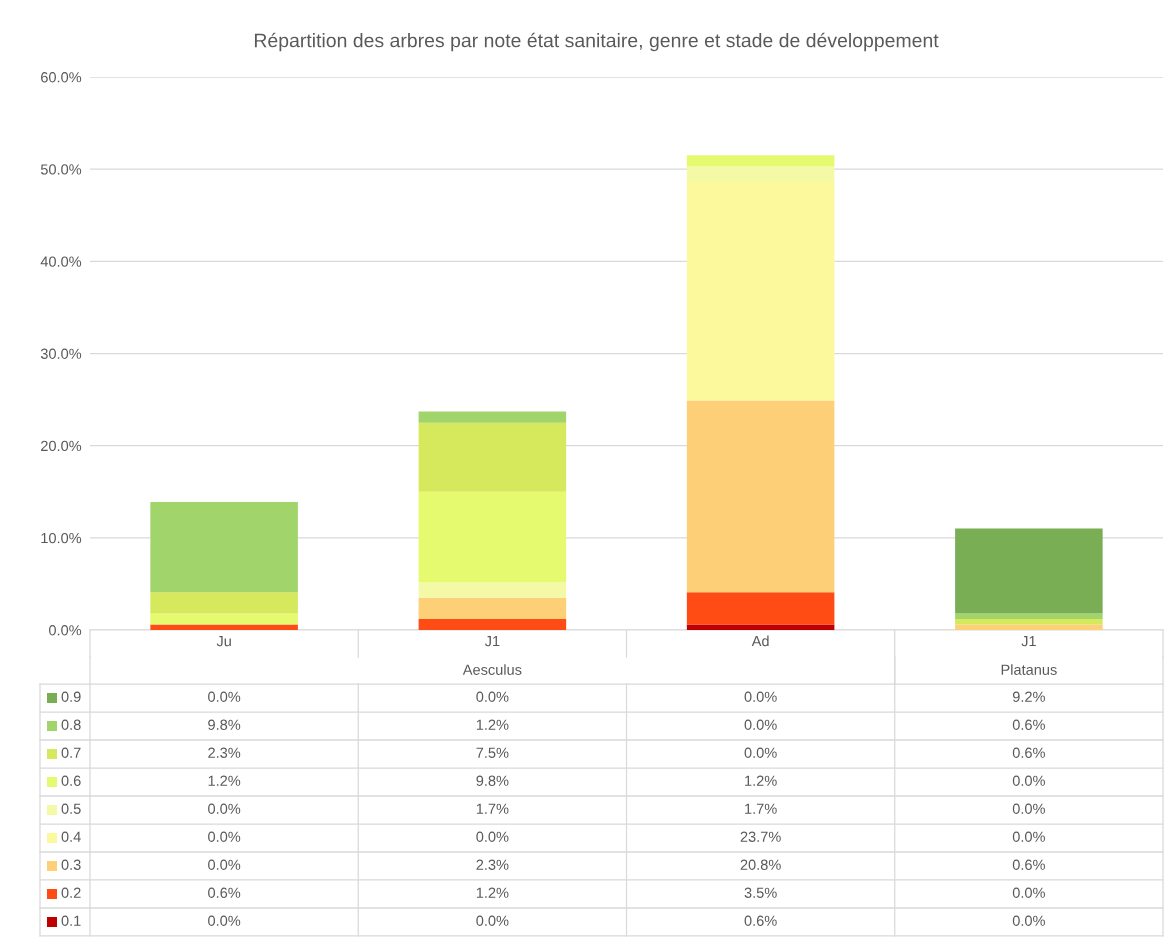 The width and height of the screenshot is (1173, 938). I want to click on text: Platanus, so click(1029, 669).